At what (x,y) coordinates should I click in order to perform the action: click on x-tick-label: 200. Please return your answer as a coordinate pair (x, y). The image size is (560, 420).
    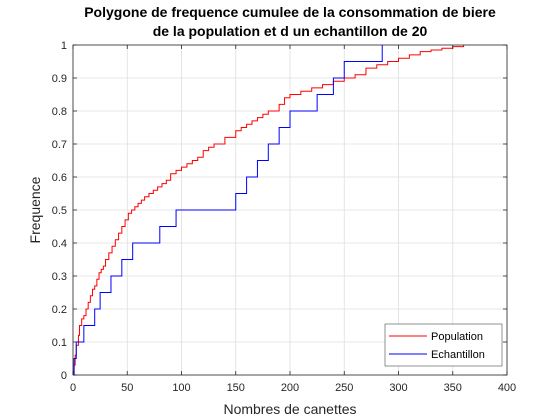
    Looking at the image, I should click on (290, 388).